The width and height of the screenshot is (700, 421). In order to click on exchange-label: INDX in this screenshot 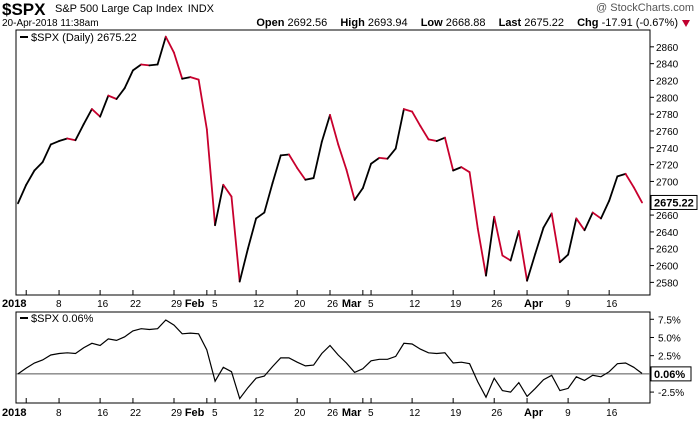, I will do `click(200, 9)`.